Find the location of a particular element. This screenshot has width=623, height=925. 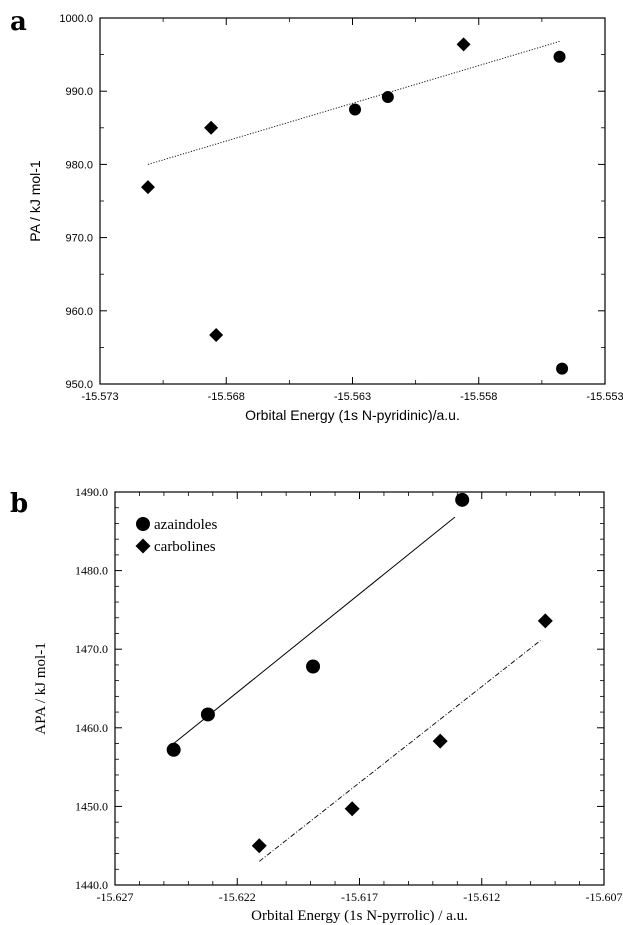

y-tick-label: 970.0 is located at coordinates (79, 239).